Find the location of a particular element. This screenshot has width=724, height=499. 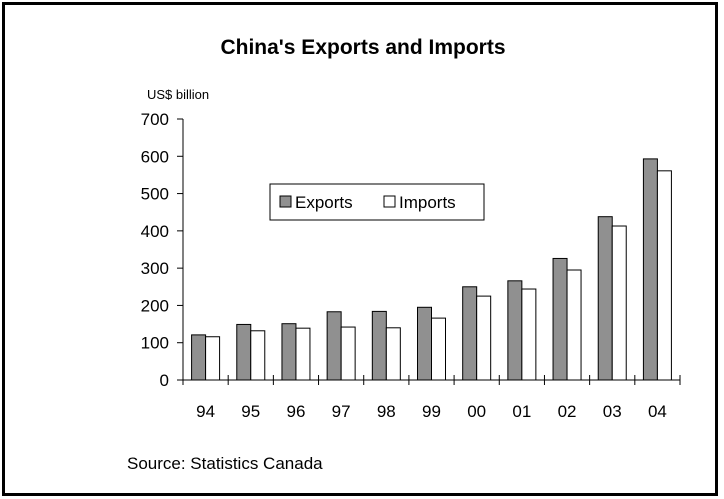

legend-swatch-exports is located at coordinates (285, 201).